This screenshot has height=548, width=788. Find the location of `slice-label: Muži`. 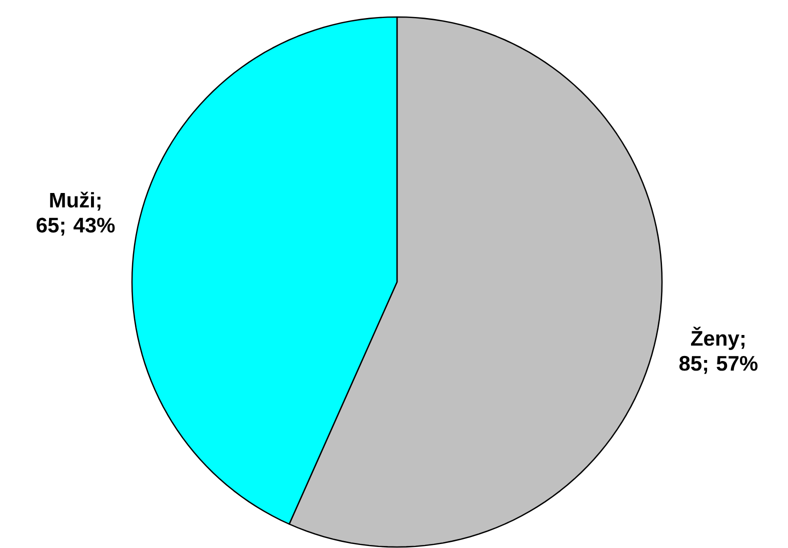

slice-label: Muži is located at coordinates (72, 200).